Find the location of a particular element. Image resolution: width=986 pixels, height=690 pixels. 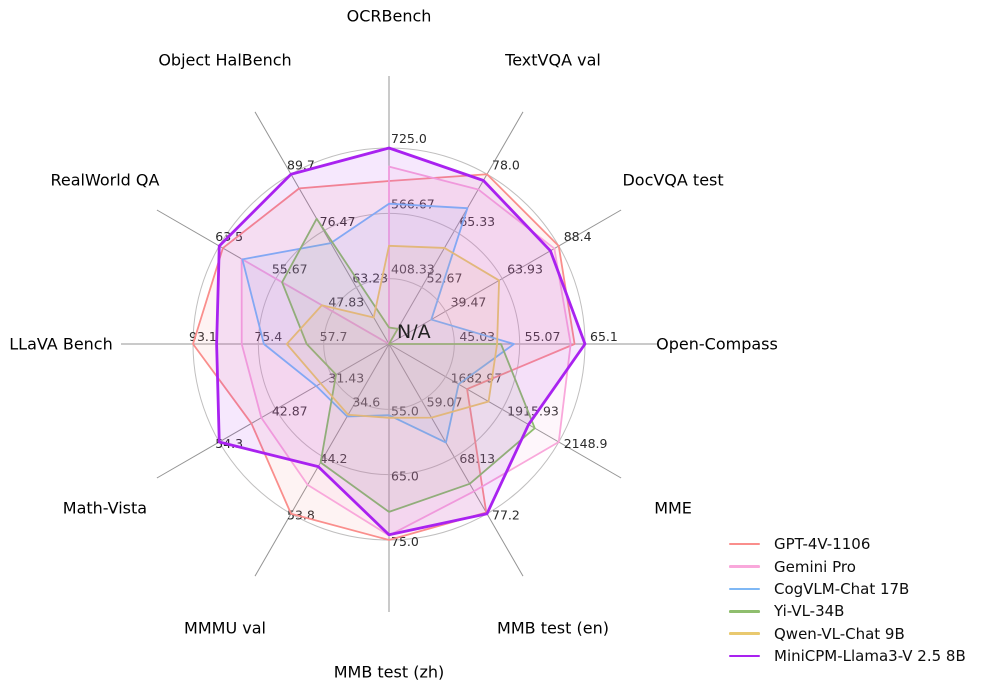

tick-label: 42.87 is located at coordinates (290, 410).